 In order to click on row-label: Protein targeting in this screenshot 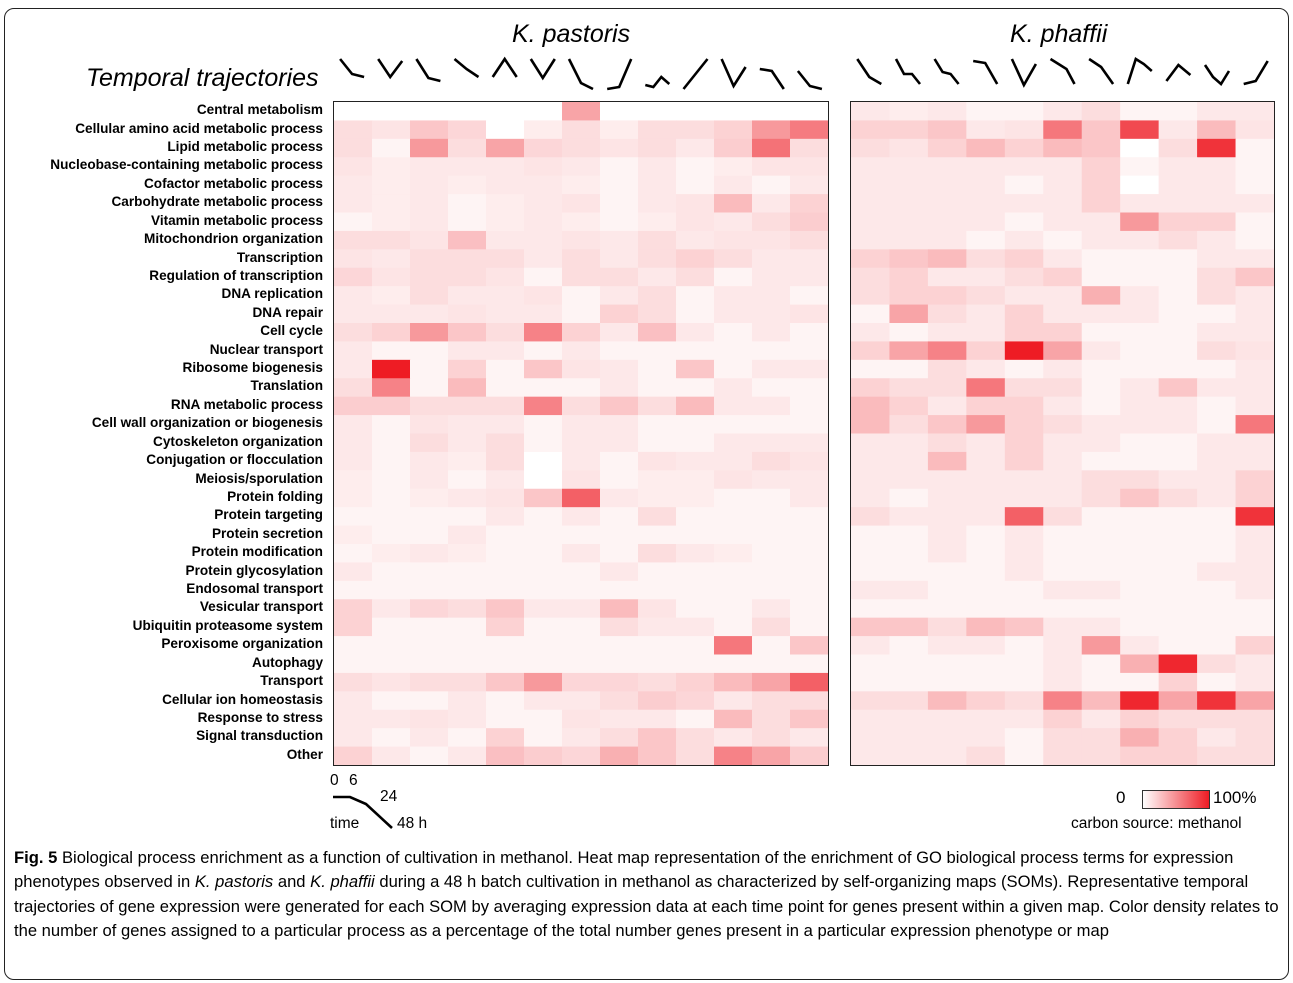, I will do `click(268, 515)`.